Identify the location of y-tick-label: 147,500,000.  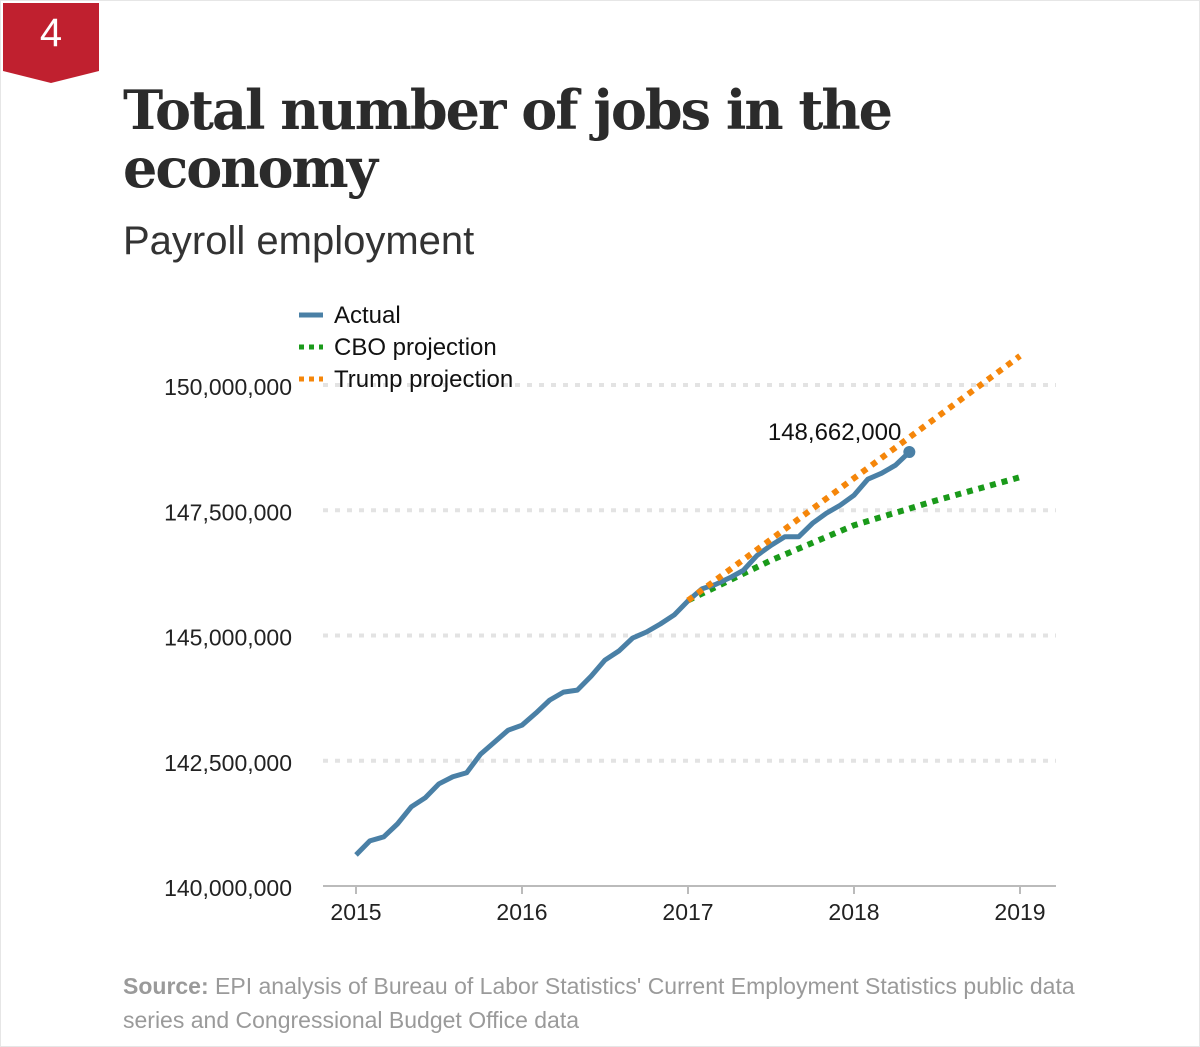
(228, 512).